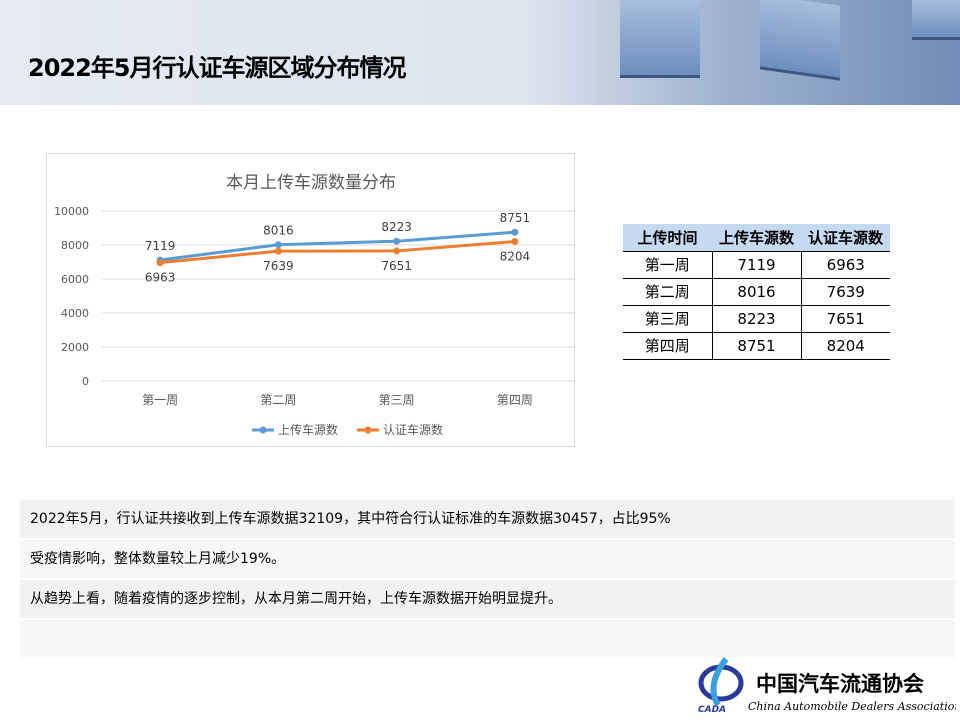 The width and height of the screenshot is (960, 720). What do you see at coordinates (840, 683) in the screenshot?
I see `svg-text: 中国汽车流通协会` at bounding box center [840, 683].